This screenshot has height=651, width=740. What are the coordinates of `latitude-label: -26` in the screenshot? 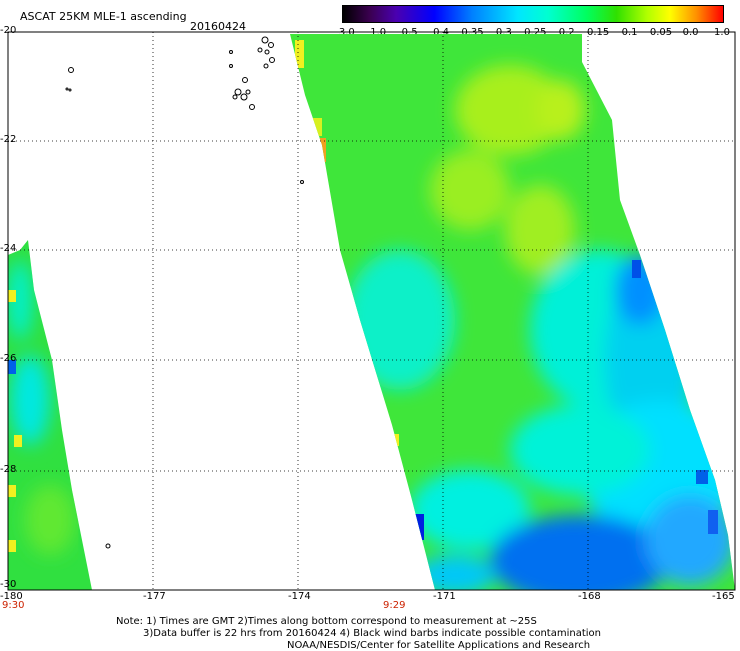 It's located at (8, 358).